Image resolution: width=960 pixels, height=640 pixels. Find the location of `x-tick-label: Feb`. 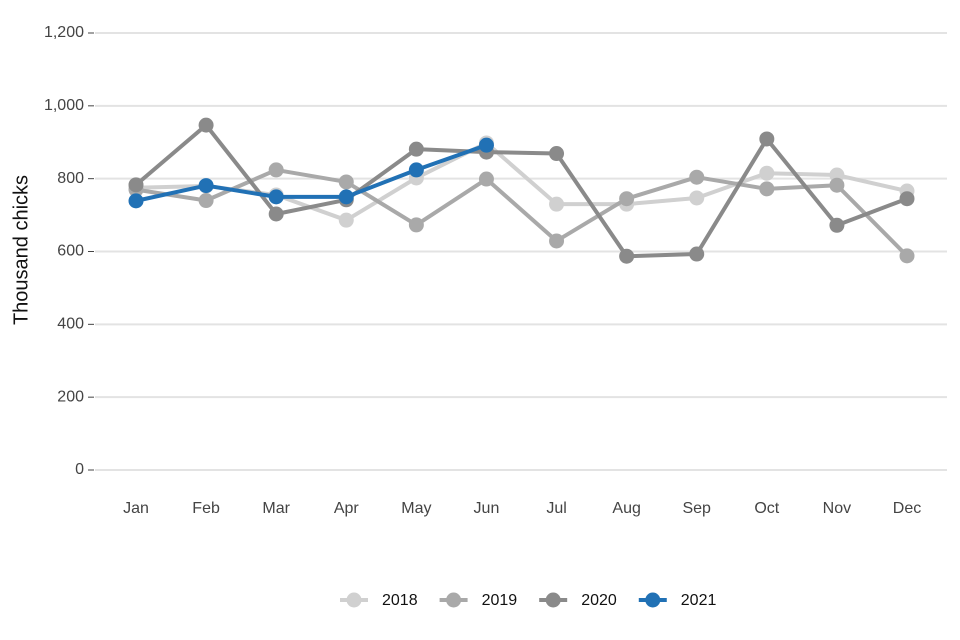

x-tick-label: Feb is located at coordinates (206, 508).